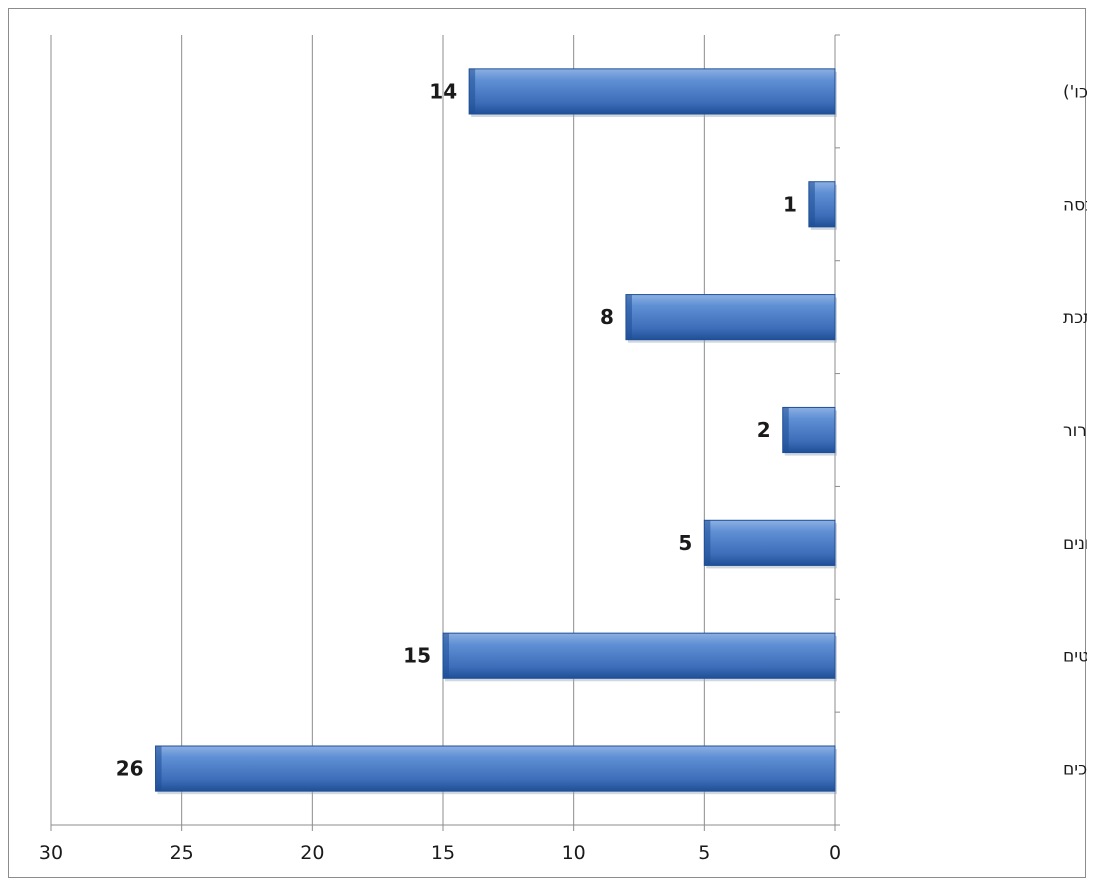 This screenshot has width=1094, height=886. What do you see at coordinates (312, 853) in the screenshot?
I see `x-tick-label: 20` at bounding box center [312, 853].